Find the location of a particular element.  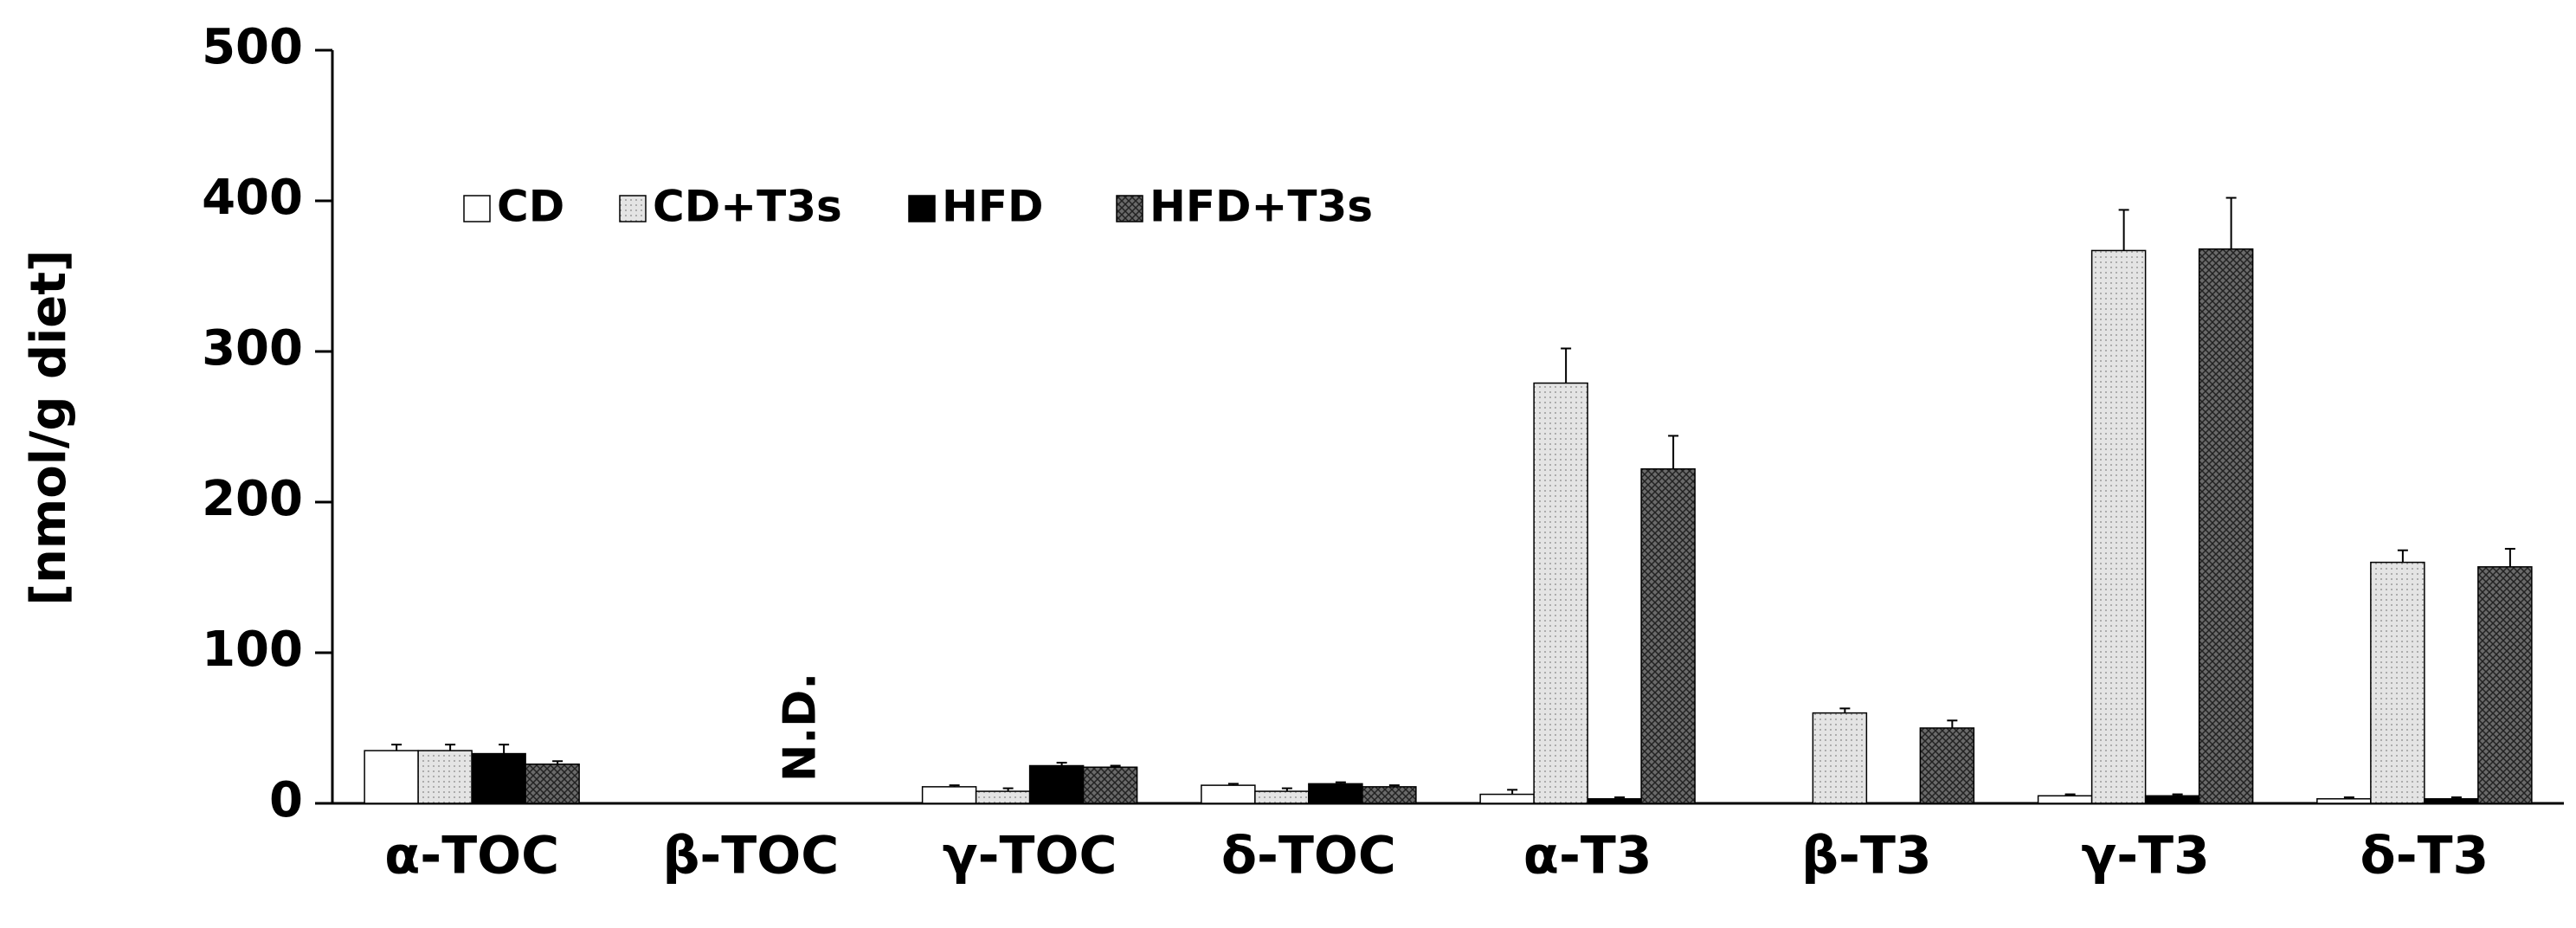

y-tick-label: 100 is located at coordinates (252, 650).